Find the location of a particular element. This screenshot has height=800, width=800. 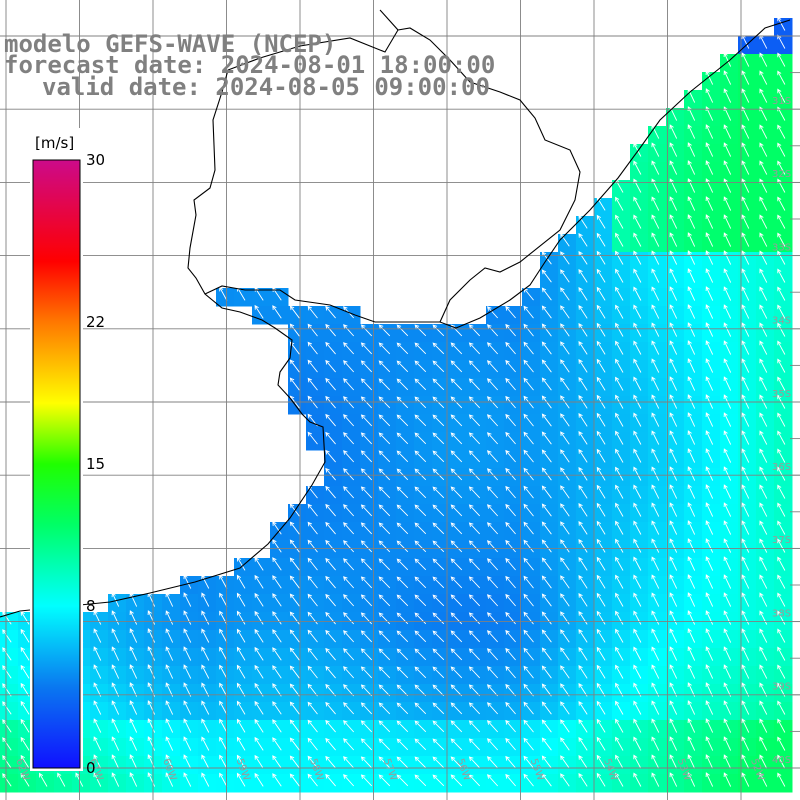

latitude-label: 31S is located at coordinates (781, 101).